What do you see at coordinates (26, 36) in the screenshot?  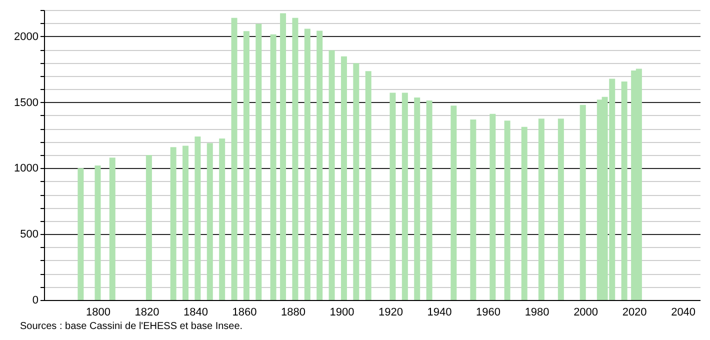 I see `y-tick-label: 2000` at bounding box center [26, 36].